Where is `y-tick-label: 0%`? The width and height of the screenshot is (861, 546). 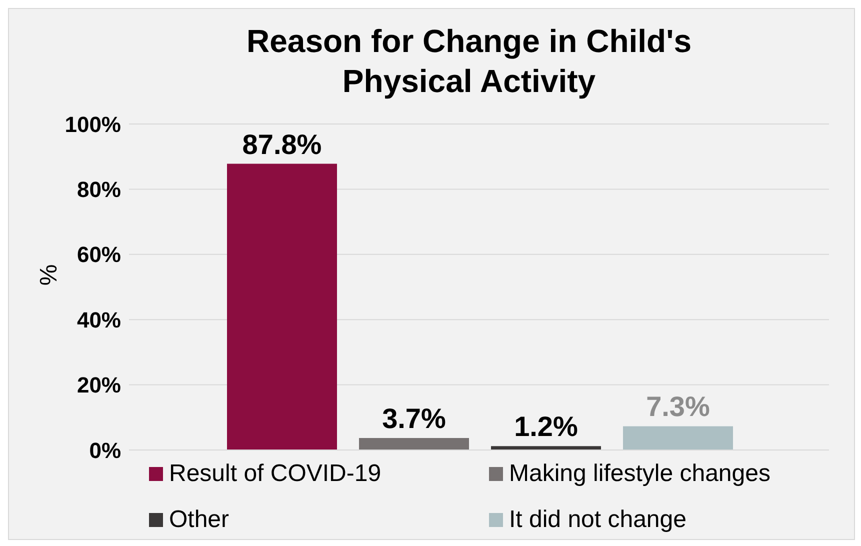 y-tick-label: 0% is located at coordinates (105, 450).